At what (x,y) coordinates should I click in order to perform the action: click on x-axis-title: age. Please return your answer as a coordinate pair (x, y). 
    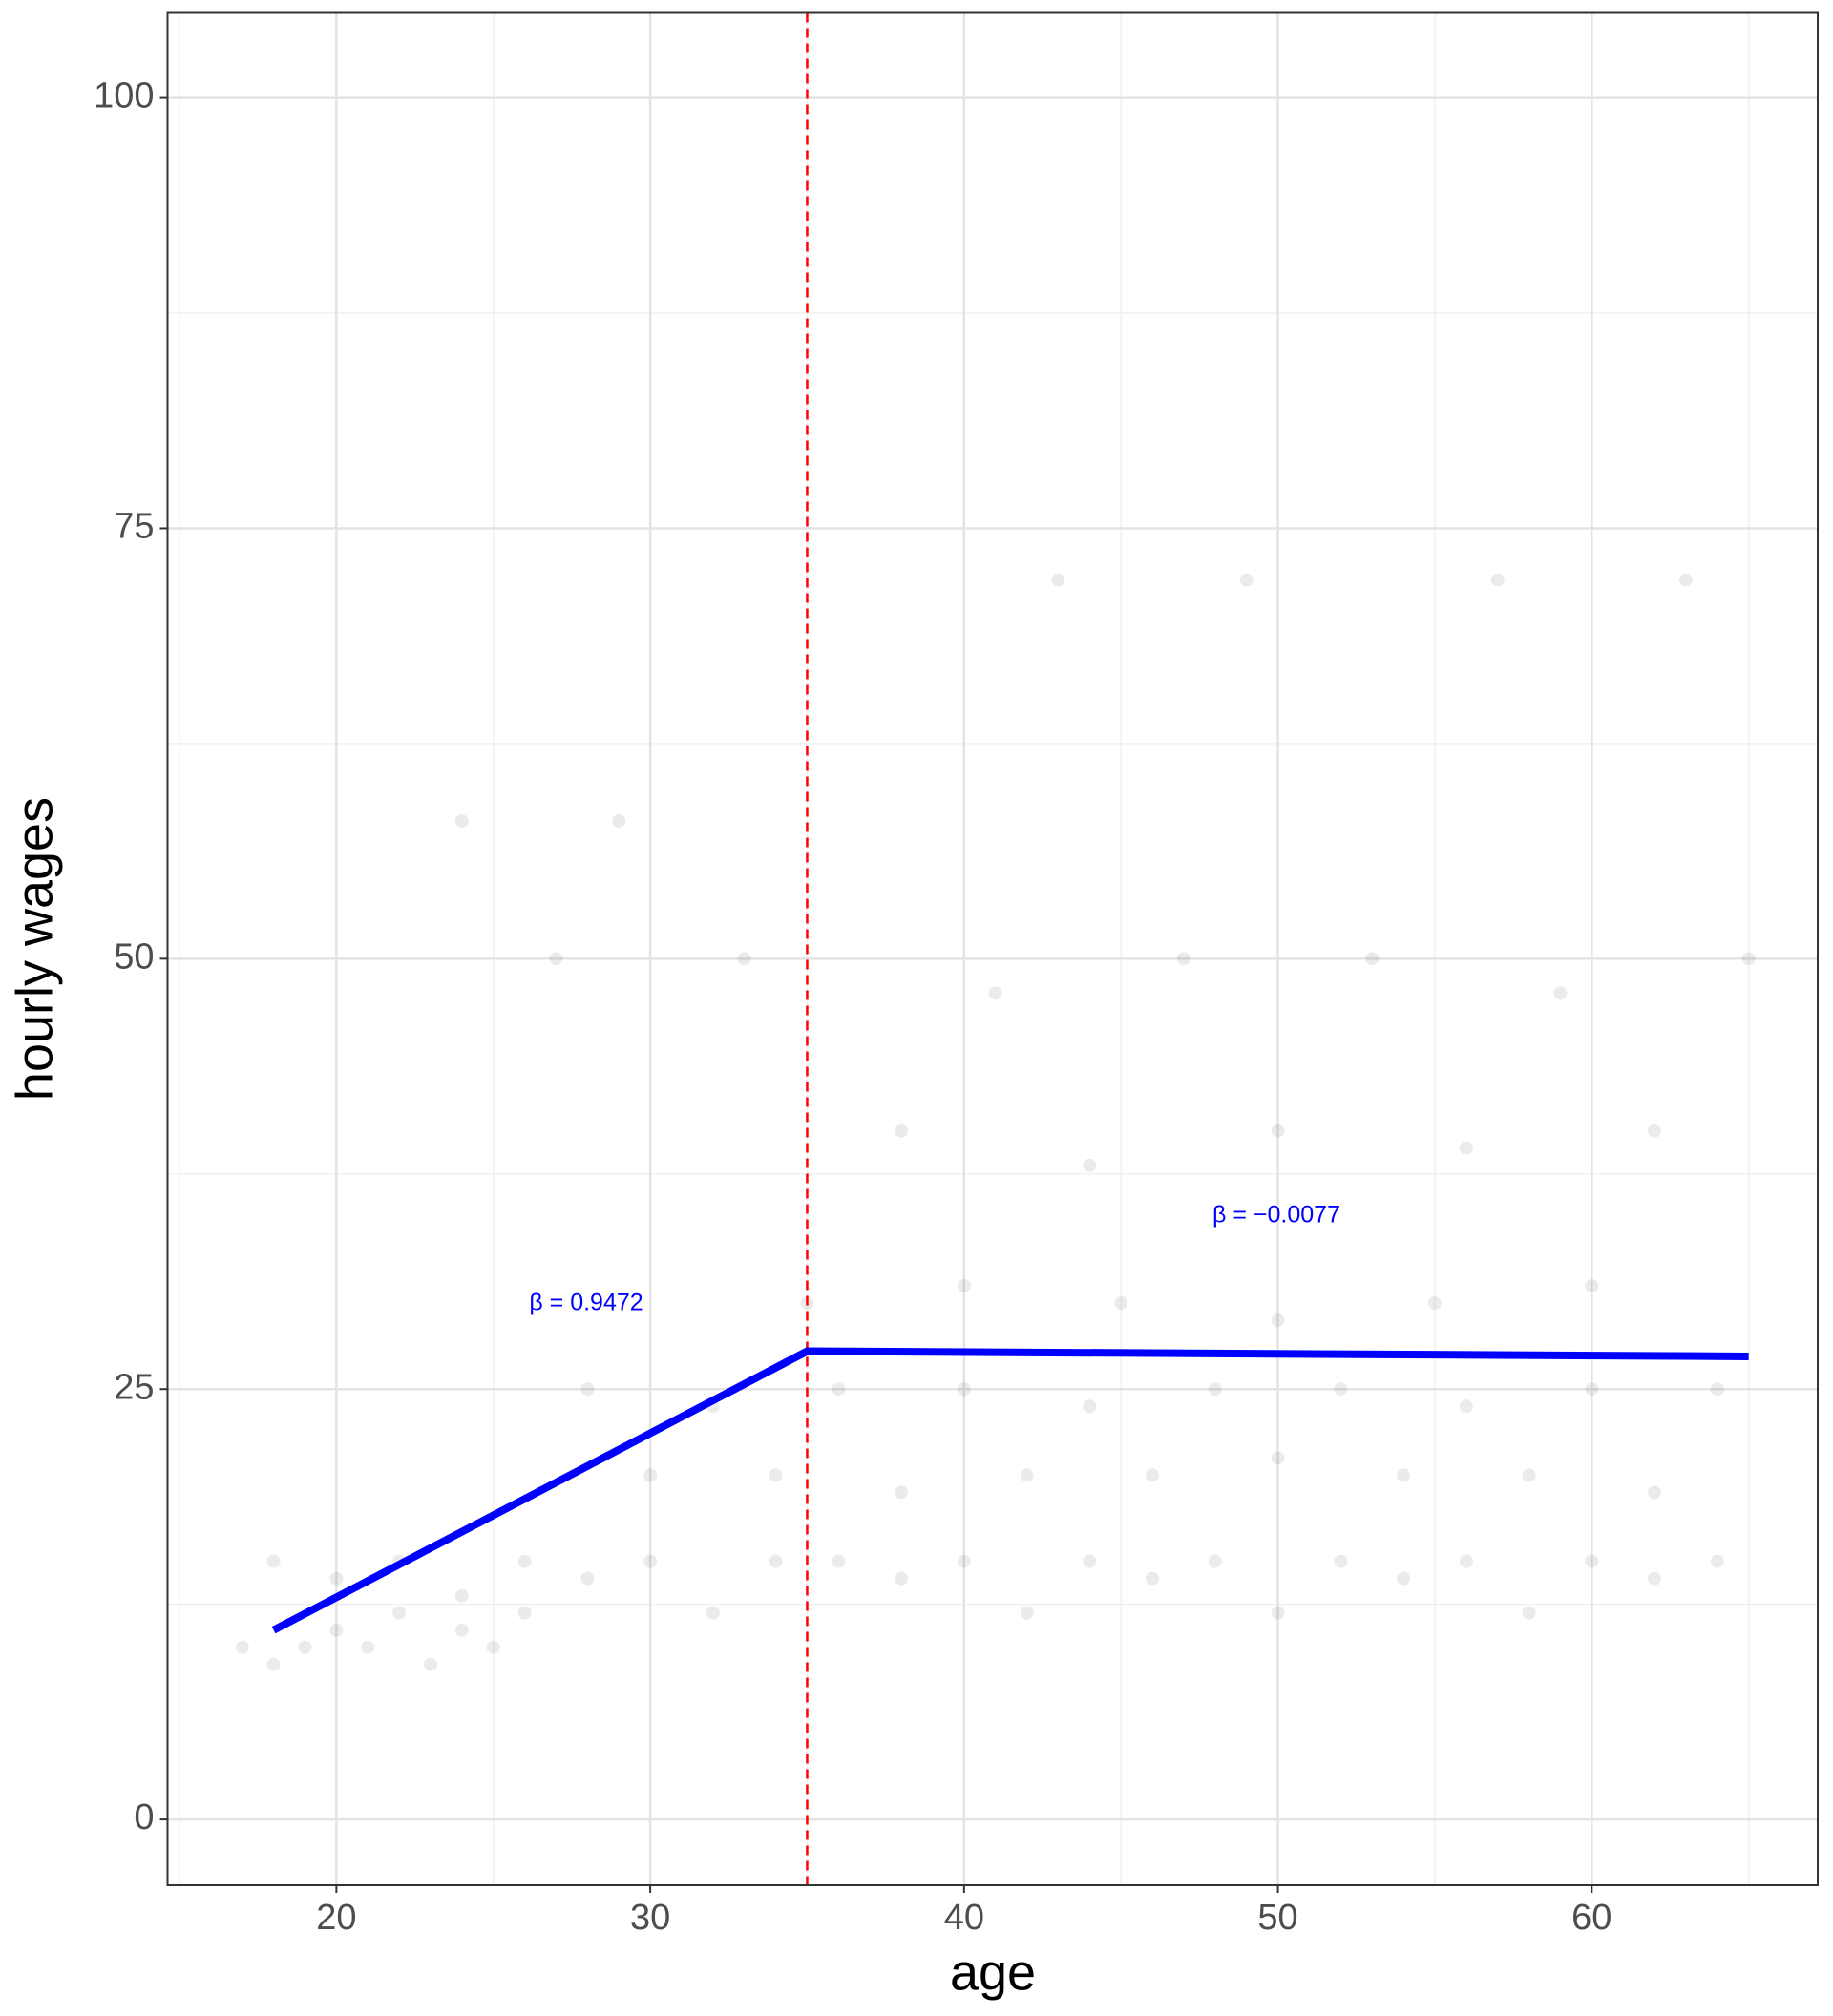
    Looking at the image, I should click on (993, 1972).